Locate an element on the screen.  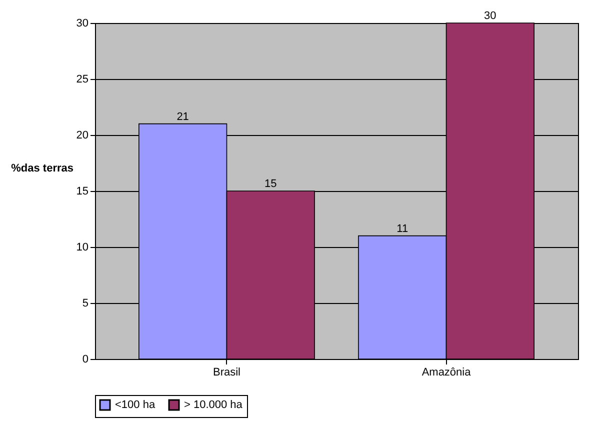
y-axis-title: %das terras is located at coordinates (42, 168).